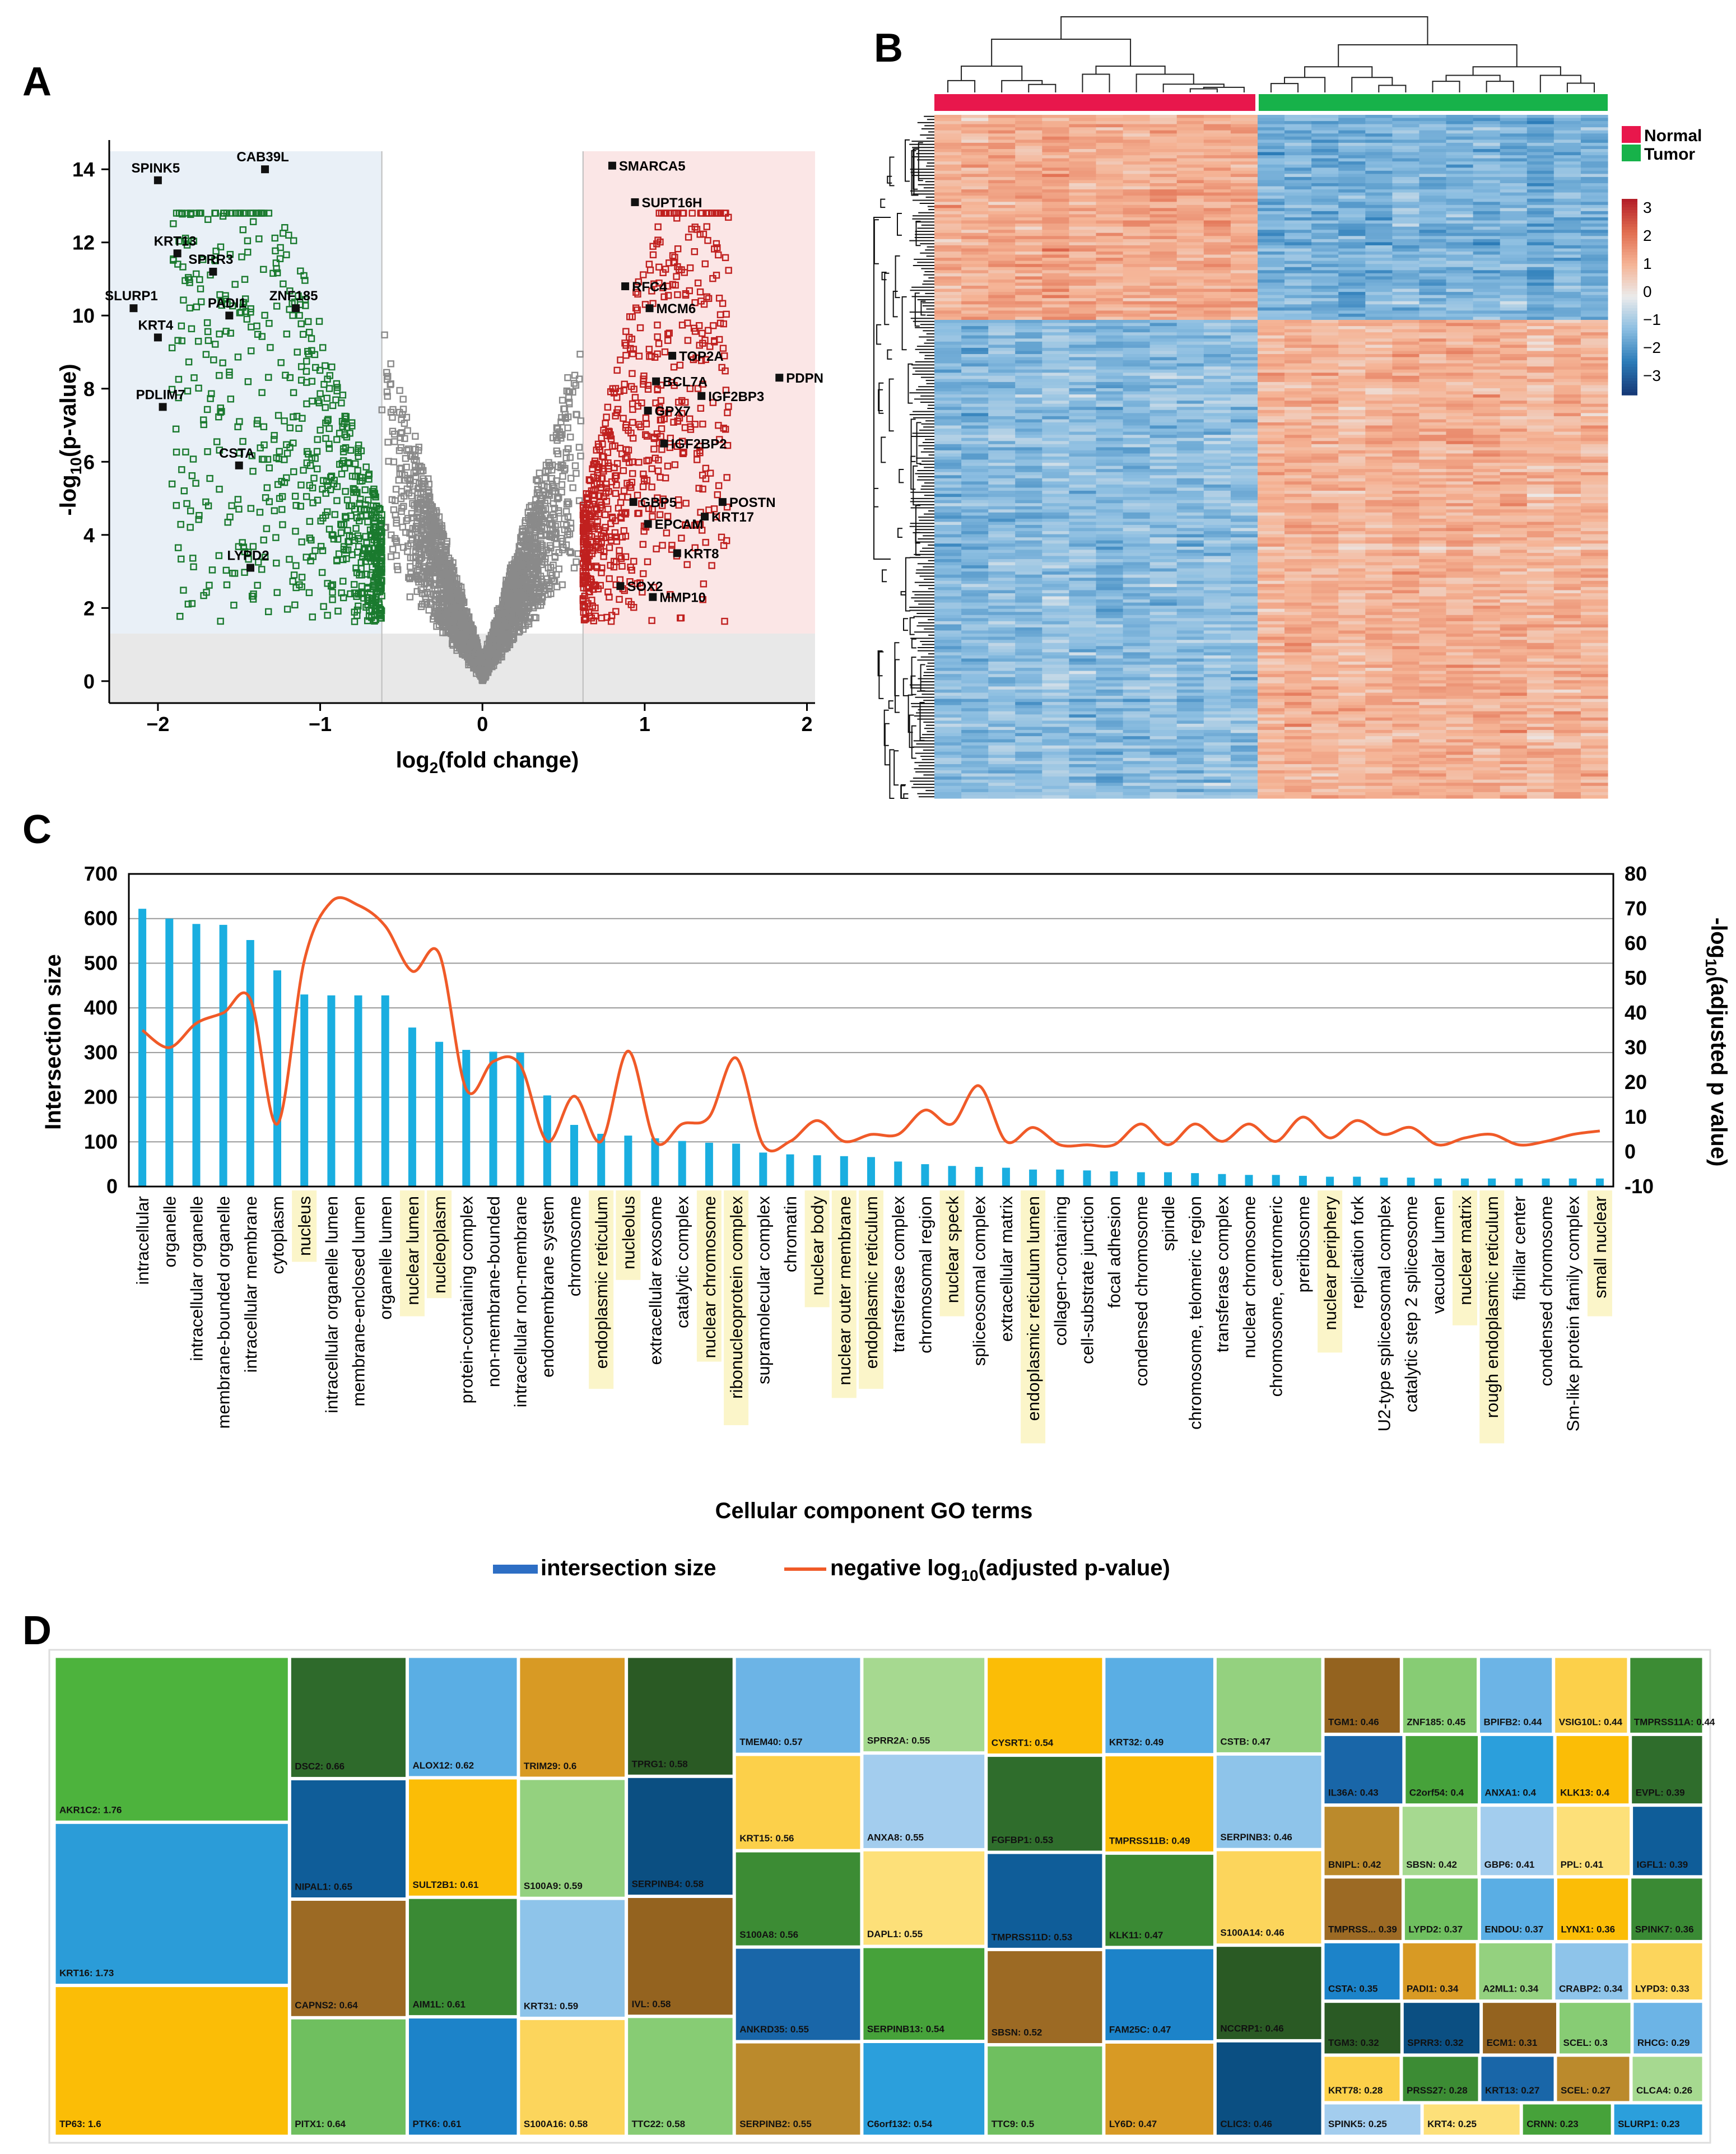 Image resolution: width=1736 pixels, height=2154 pixels. What do you see at coordinates (752, 503) in the screenshot?
I see `gene-label: POSTN` at bounding box center [752, 503].